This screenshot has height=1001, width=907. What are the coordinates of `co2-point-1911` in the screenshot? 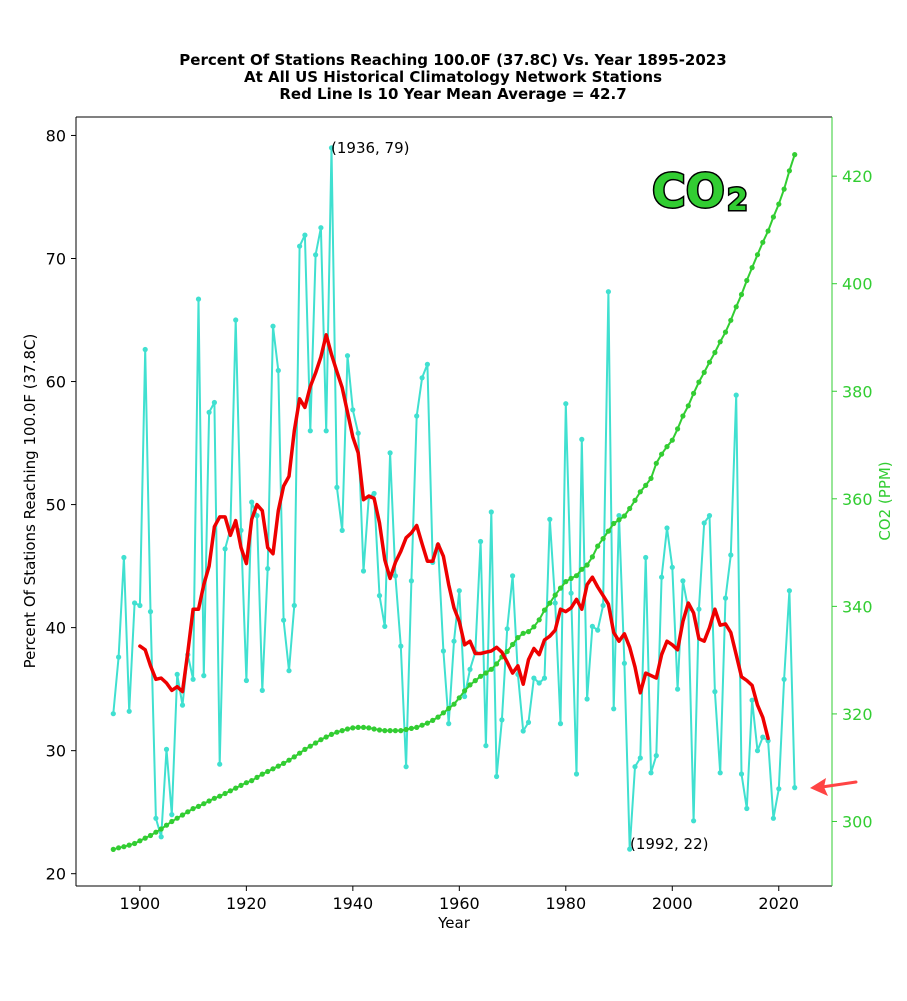 It's located at (198, 806).